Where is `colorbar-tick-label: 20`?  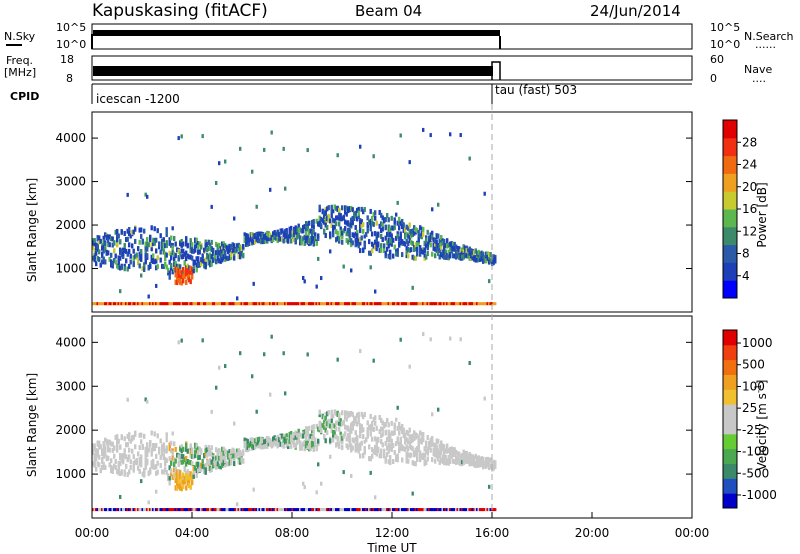
colorbar-tick-label: 20 is located at coordinates (749, 187).